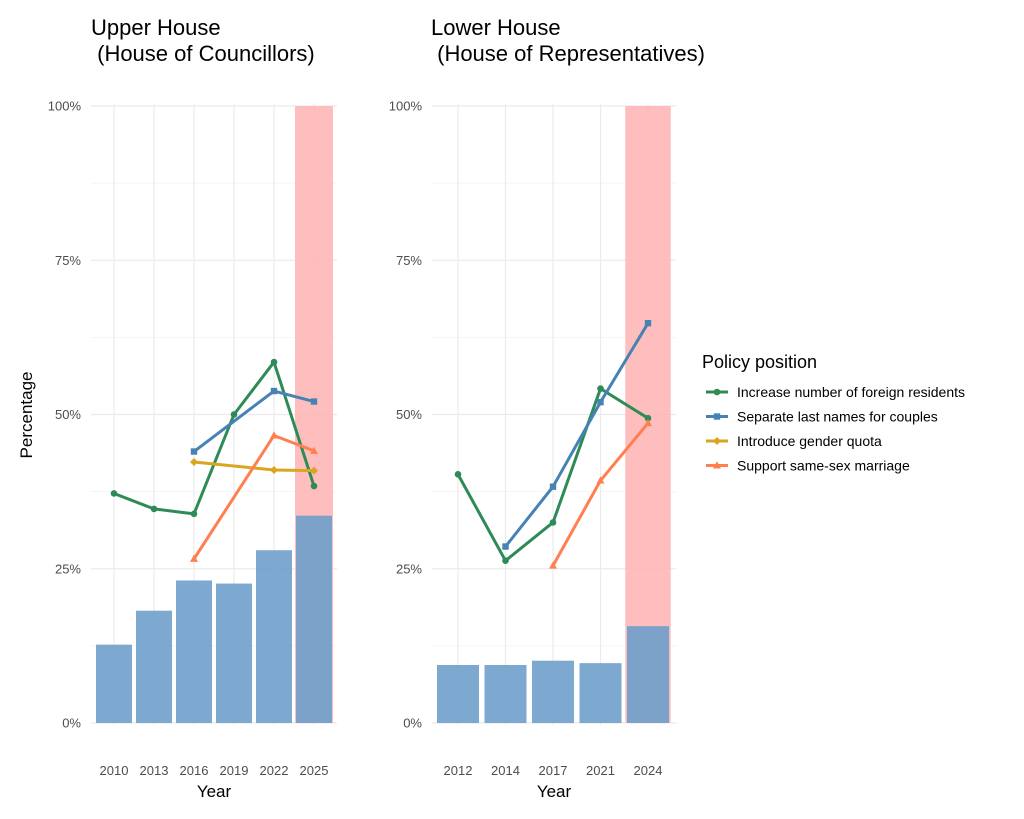 This screenshot has width=1024, height=819. Describe the element at coordinates (156, 27) in the screenshot. I see `upper-house-title-line1: Upper House` at that location.